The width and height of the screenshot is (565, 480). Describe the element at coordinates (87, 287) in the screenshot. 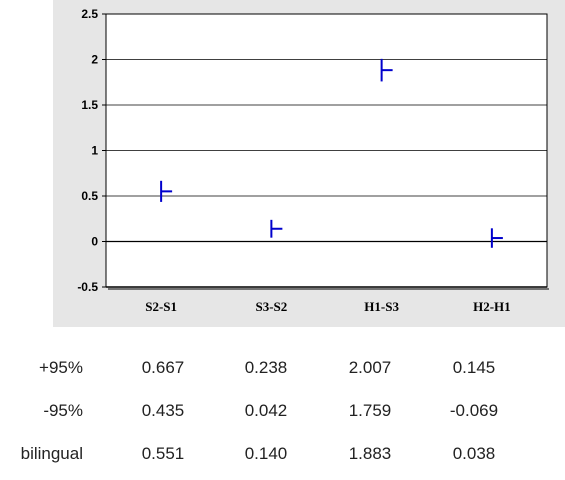

I see `y-tick-label: -0.5` at that location.